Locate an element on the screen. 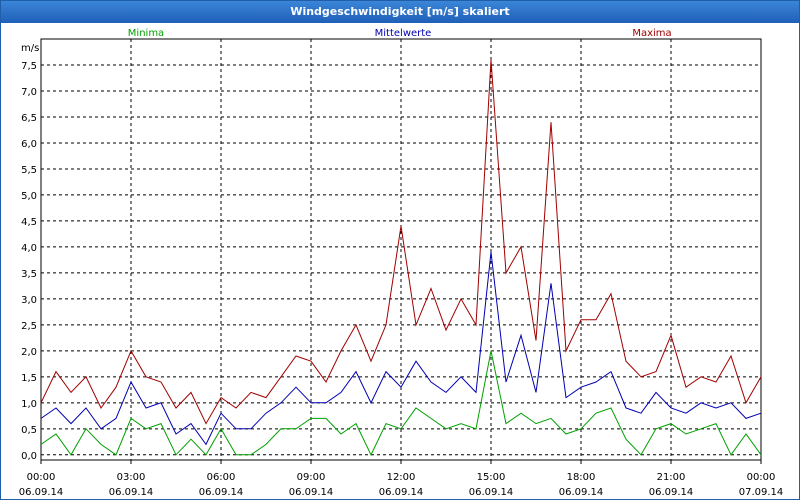 The width and height of the screenshot is (800, 500). legend: Minima Mittelwerte Maxima is located at coordinates (400, 33).